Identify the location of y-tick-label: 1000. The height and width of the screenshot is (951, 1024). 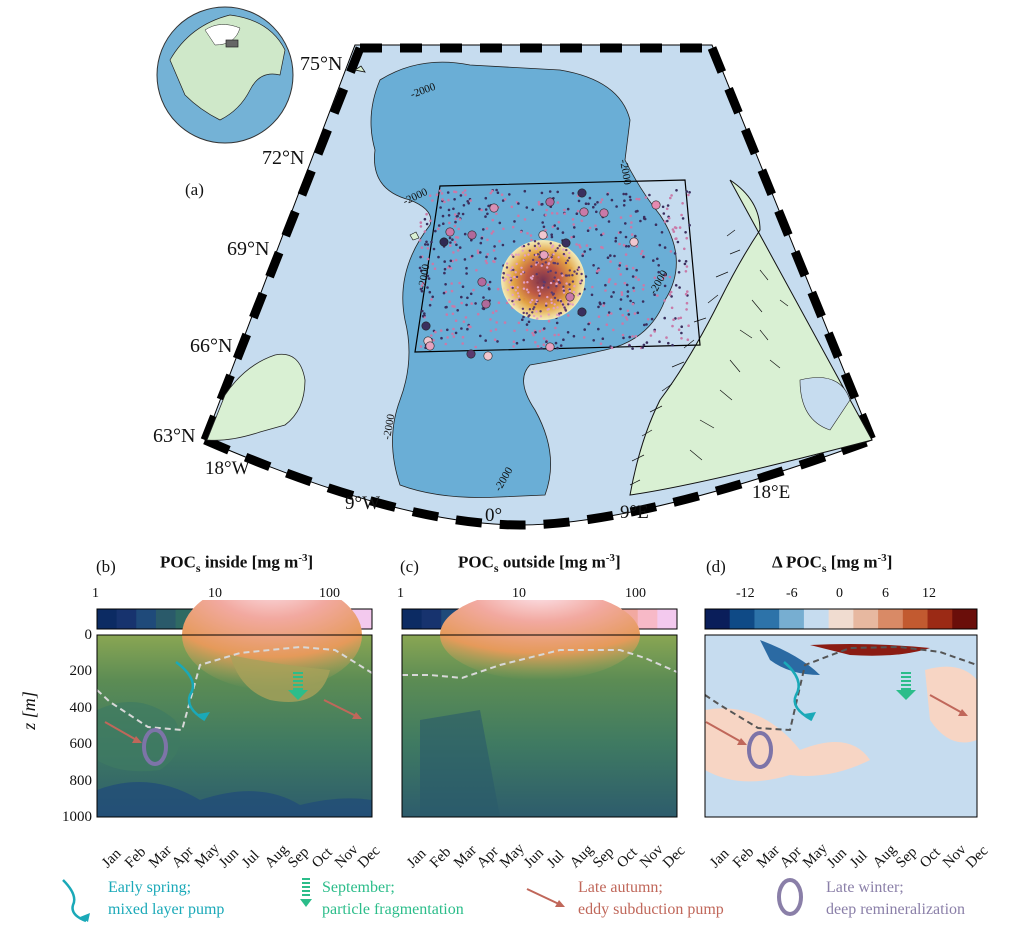
(77, 817).